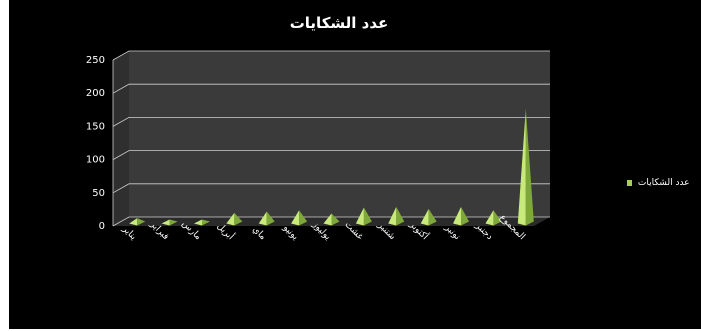 The width and height of the screenshot is (701, 331). What do you see at coordinates (663, 183) in the screenshot?
I see `legend-label: عدد الشكايات` at bounding box center [663, 183].